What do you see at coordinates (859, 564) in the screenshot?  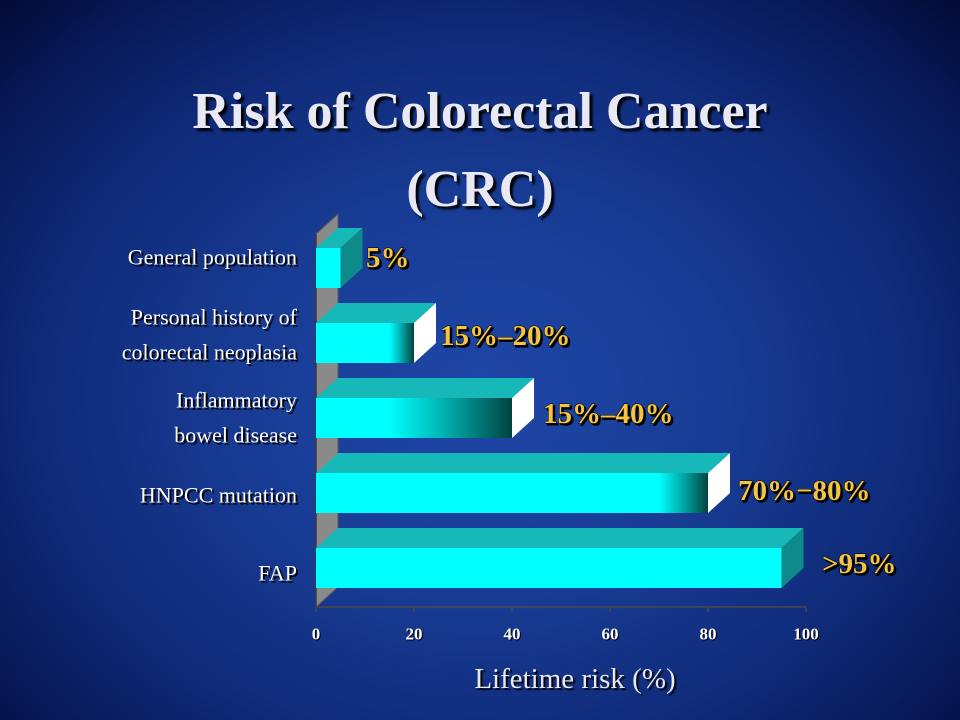 I see `value-label: >95%` at bounding box center [859, 564].